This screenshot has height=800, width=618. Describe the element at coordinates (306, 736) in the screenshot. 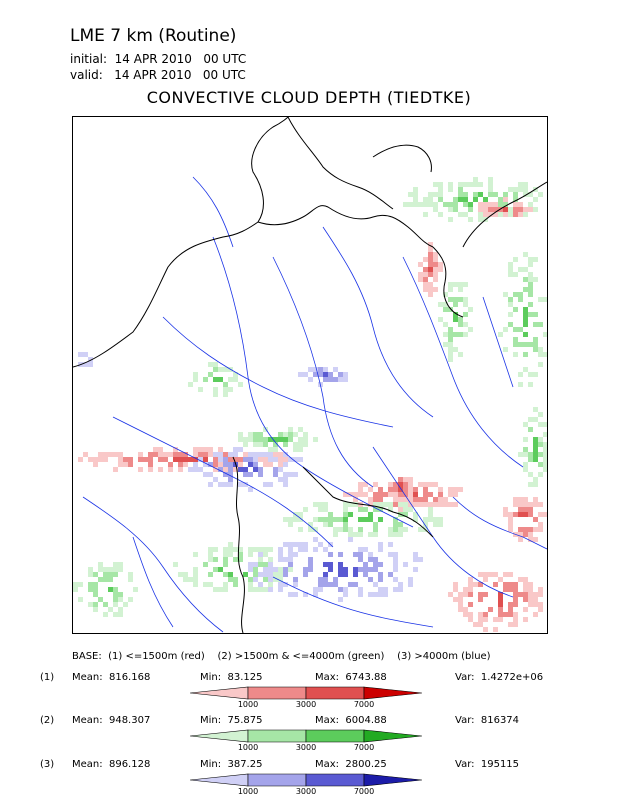

I see `colorbar` at that location.